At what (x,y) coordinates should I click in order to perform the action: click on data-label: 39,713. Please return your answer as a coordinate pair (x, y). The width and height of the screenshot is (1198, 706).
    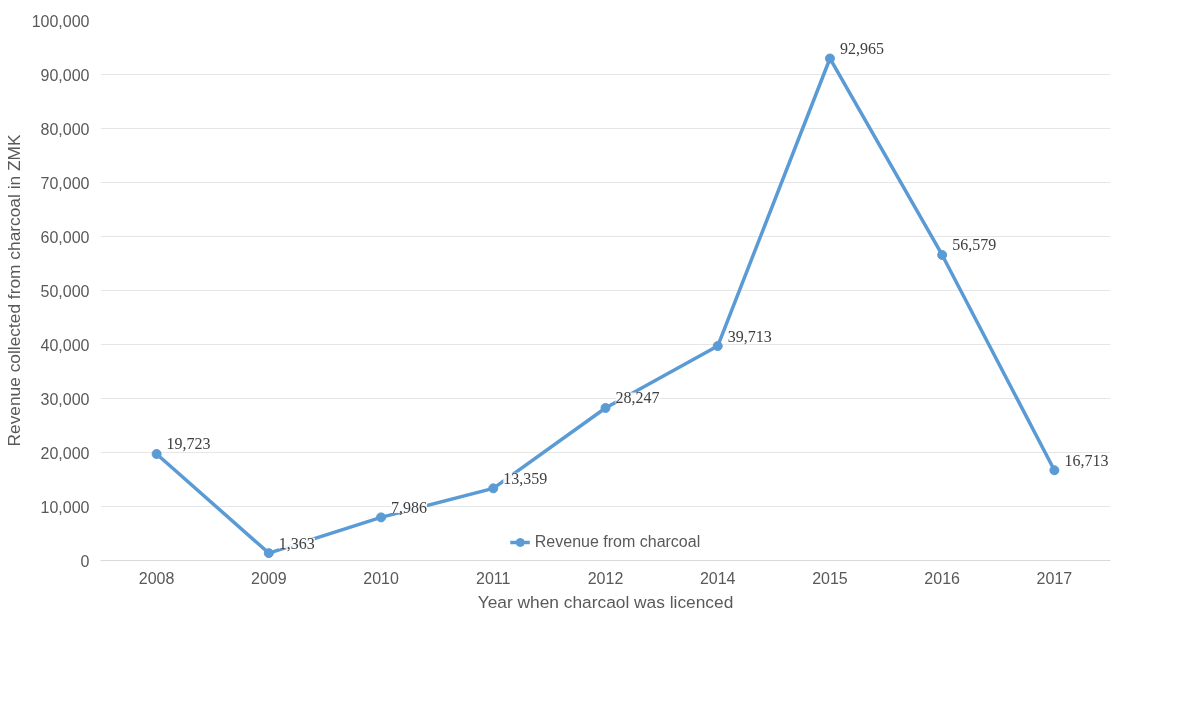
    Looking at the image, I should click on (749, 336).